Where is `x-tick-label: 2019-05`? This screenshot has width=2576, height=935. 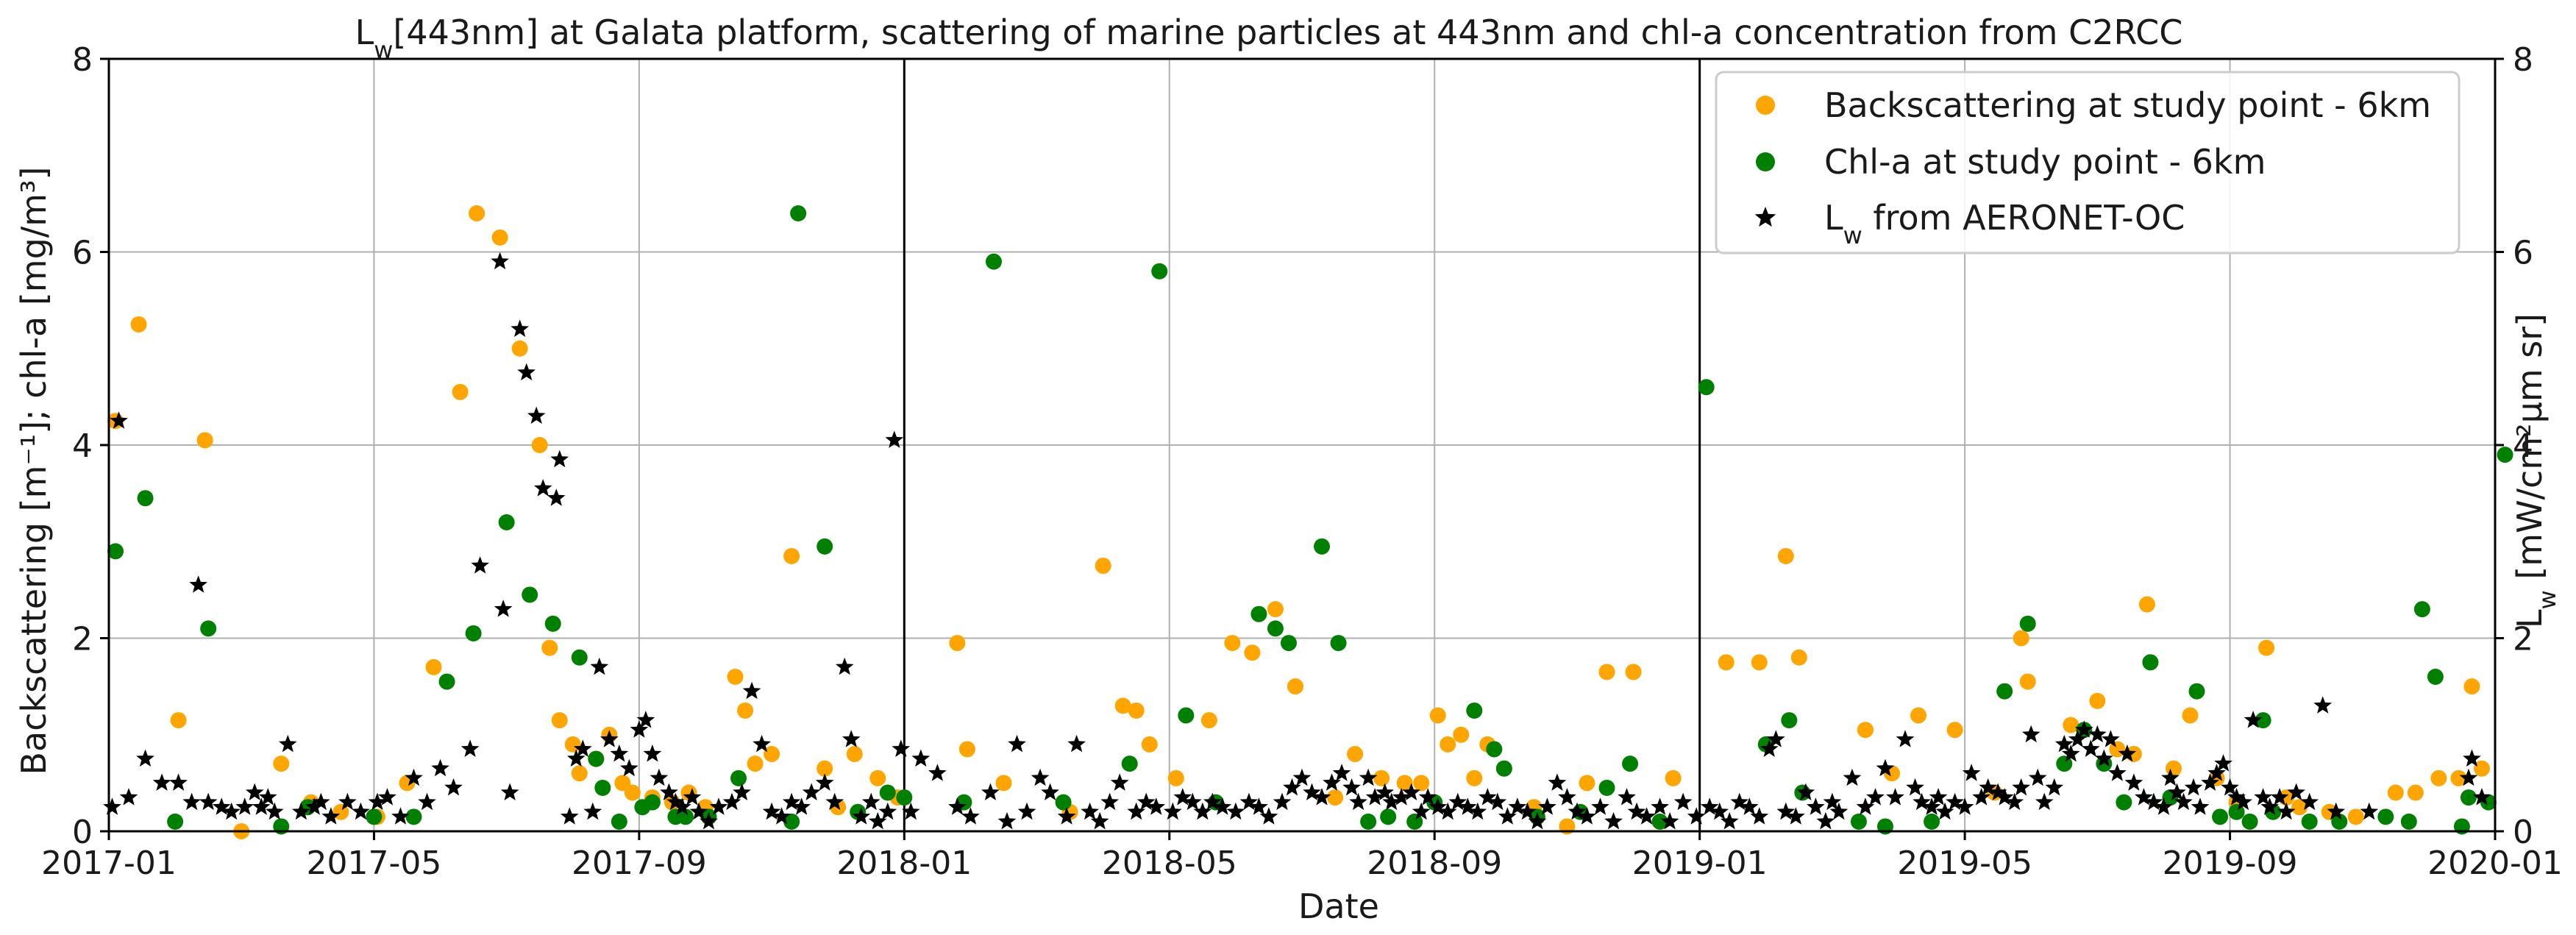
x-tick-label: 2019-05 is located at coordinates (1964, 863).